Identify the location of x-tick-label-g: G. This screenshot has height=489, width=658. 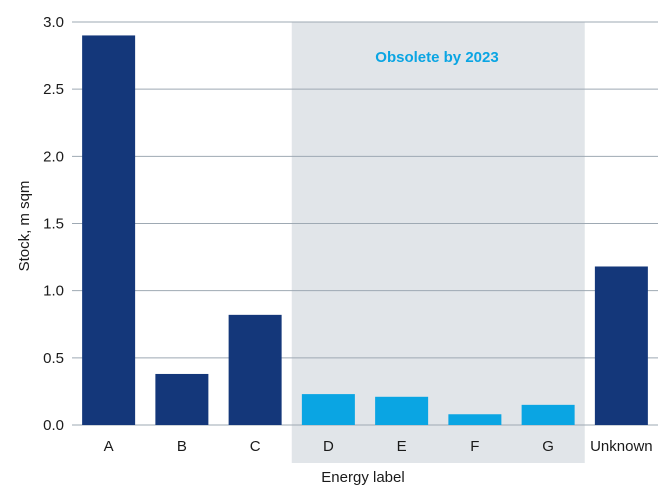
(548, 446).